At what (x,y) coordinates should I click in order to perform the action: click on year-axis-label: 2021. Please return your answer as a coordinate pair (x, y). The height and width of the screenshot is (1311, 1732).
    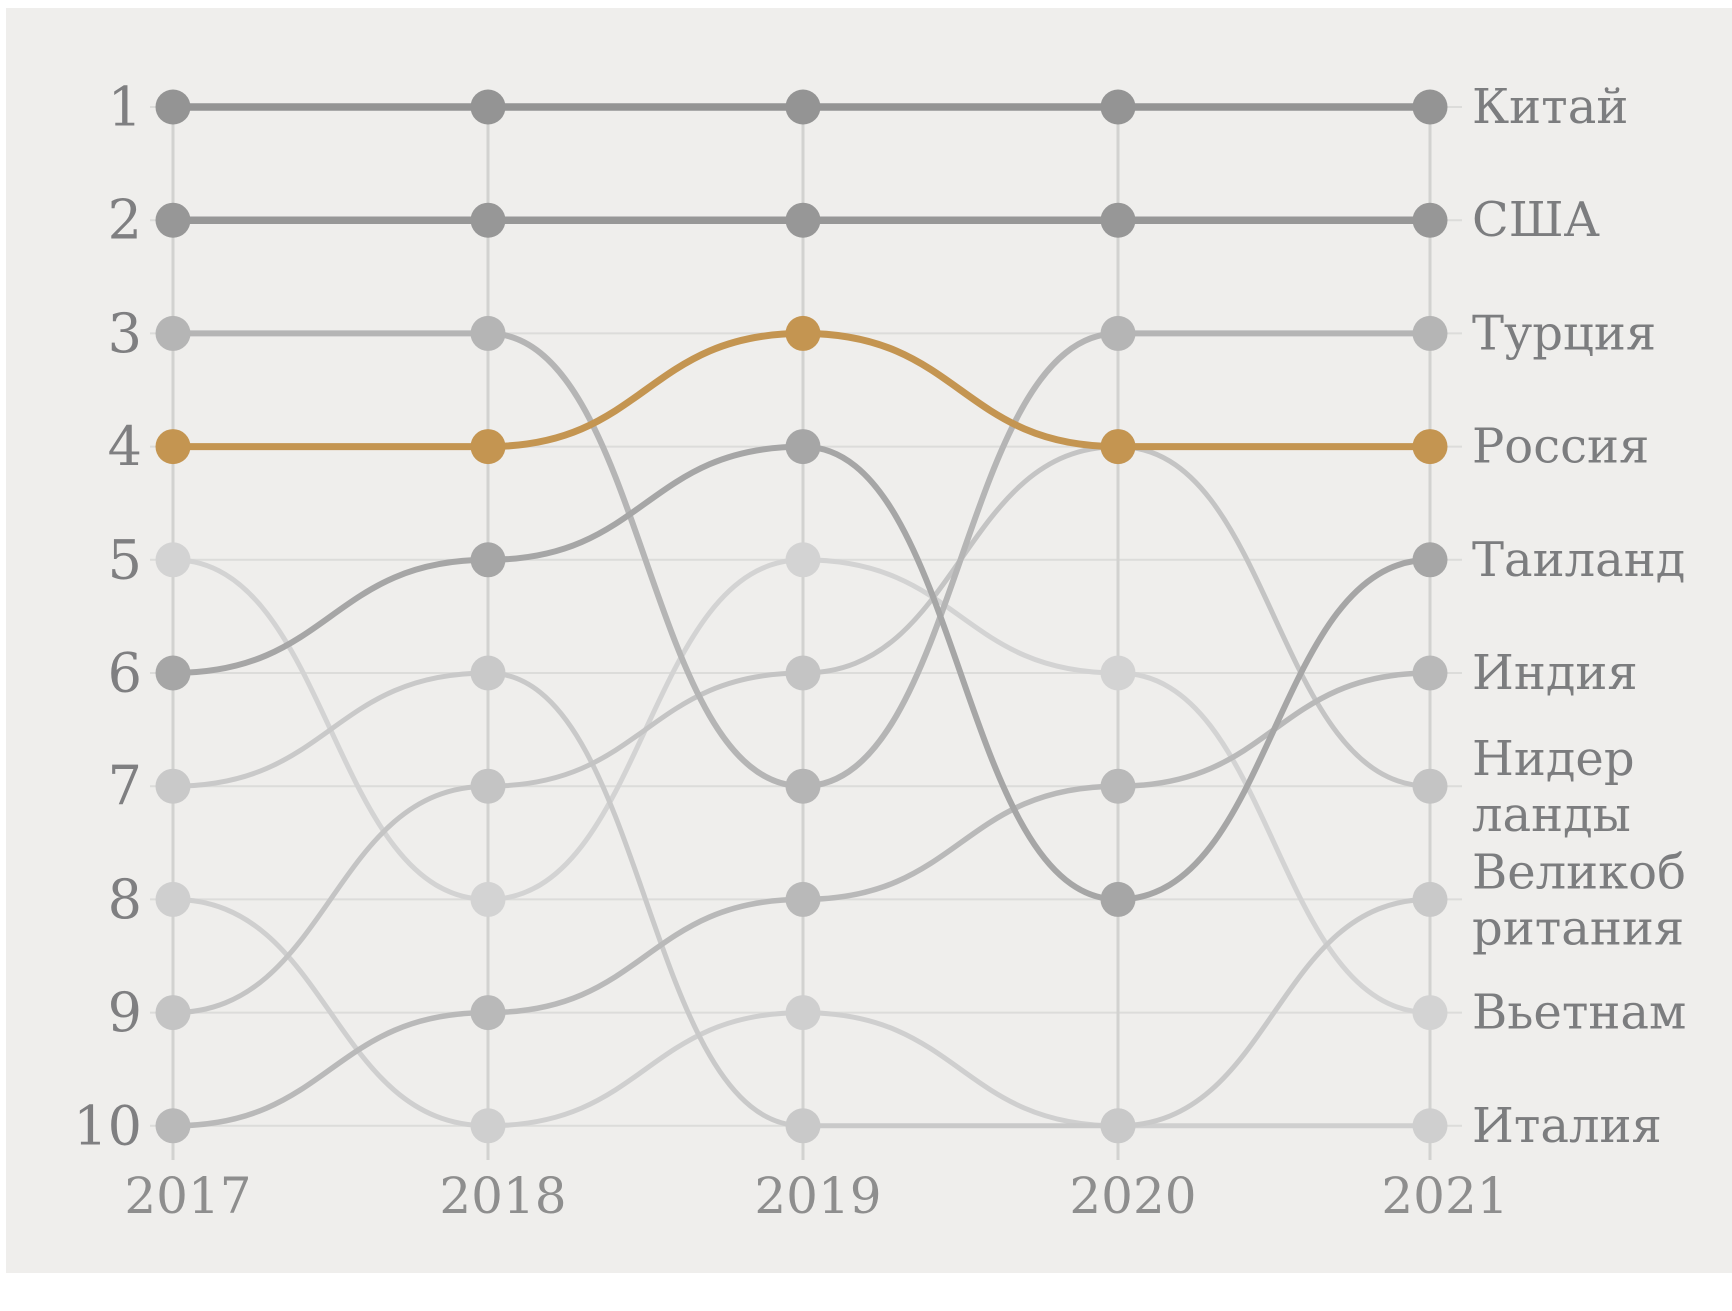
    Looking at the image, I should click on (1444, 1196).